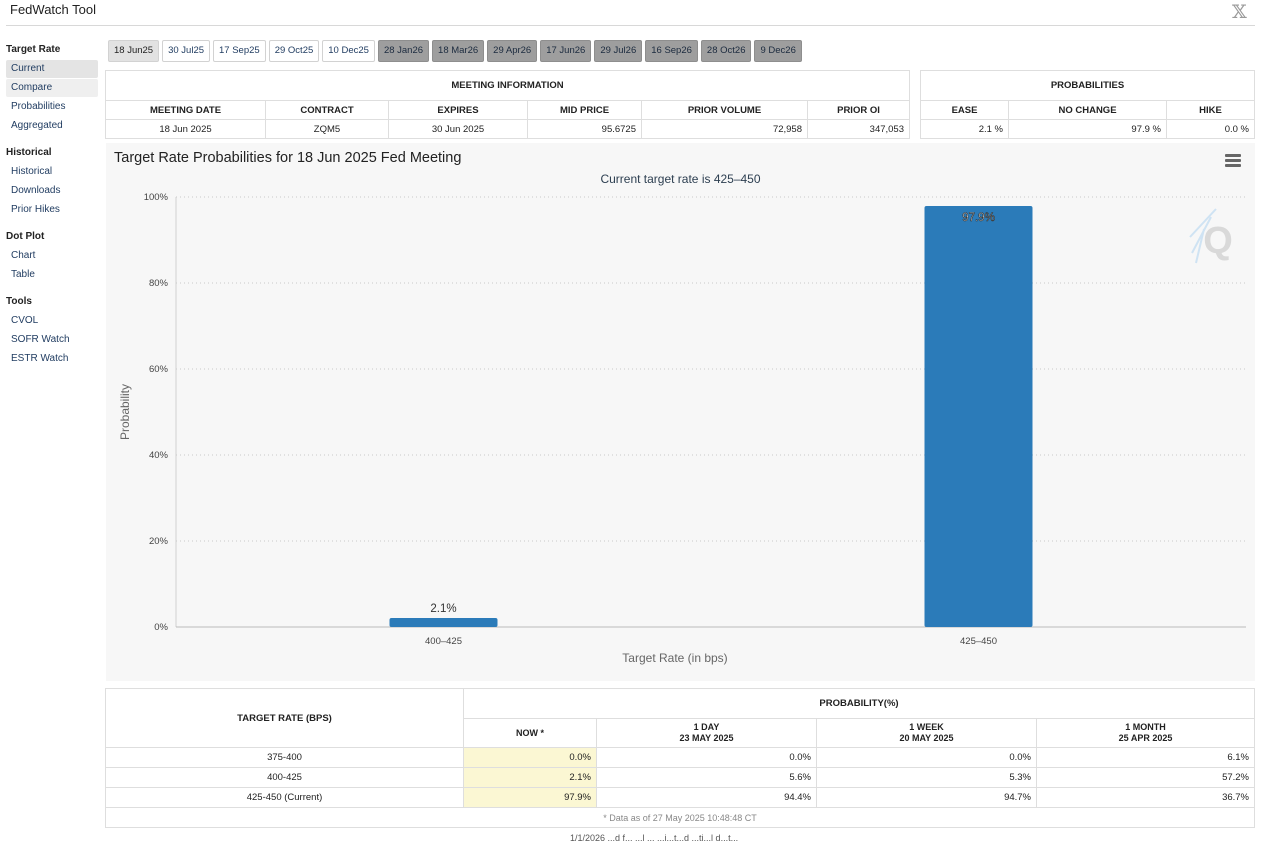  Describe the element at coordinates (1087, 110) in the screenshot. I see `header-no-change: NO CHANGE` at that location.